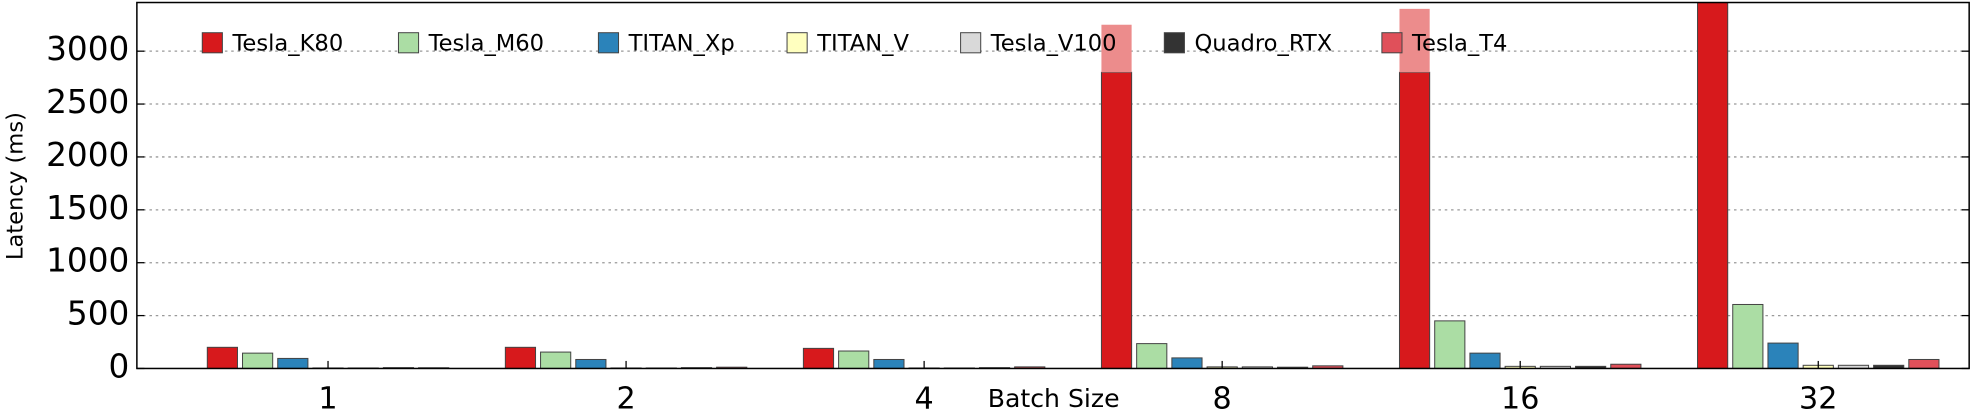  What do you see at coordinates (486, 44) in the screenshot?
I see `legend-label: Tesla_M60` at bounding box center [486, 44].